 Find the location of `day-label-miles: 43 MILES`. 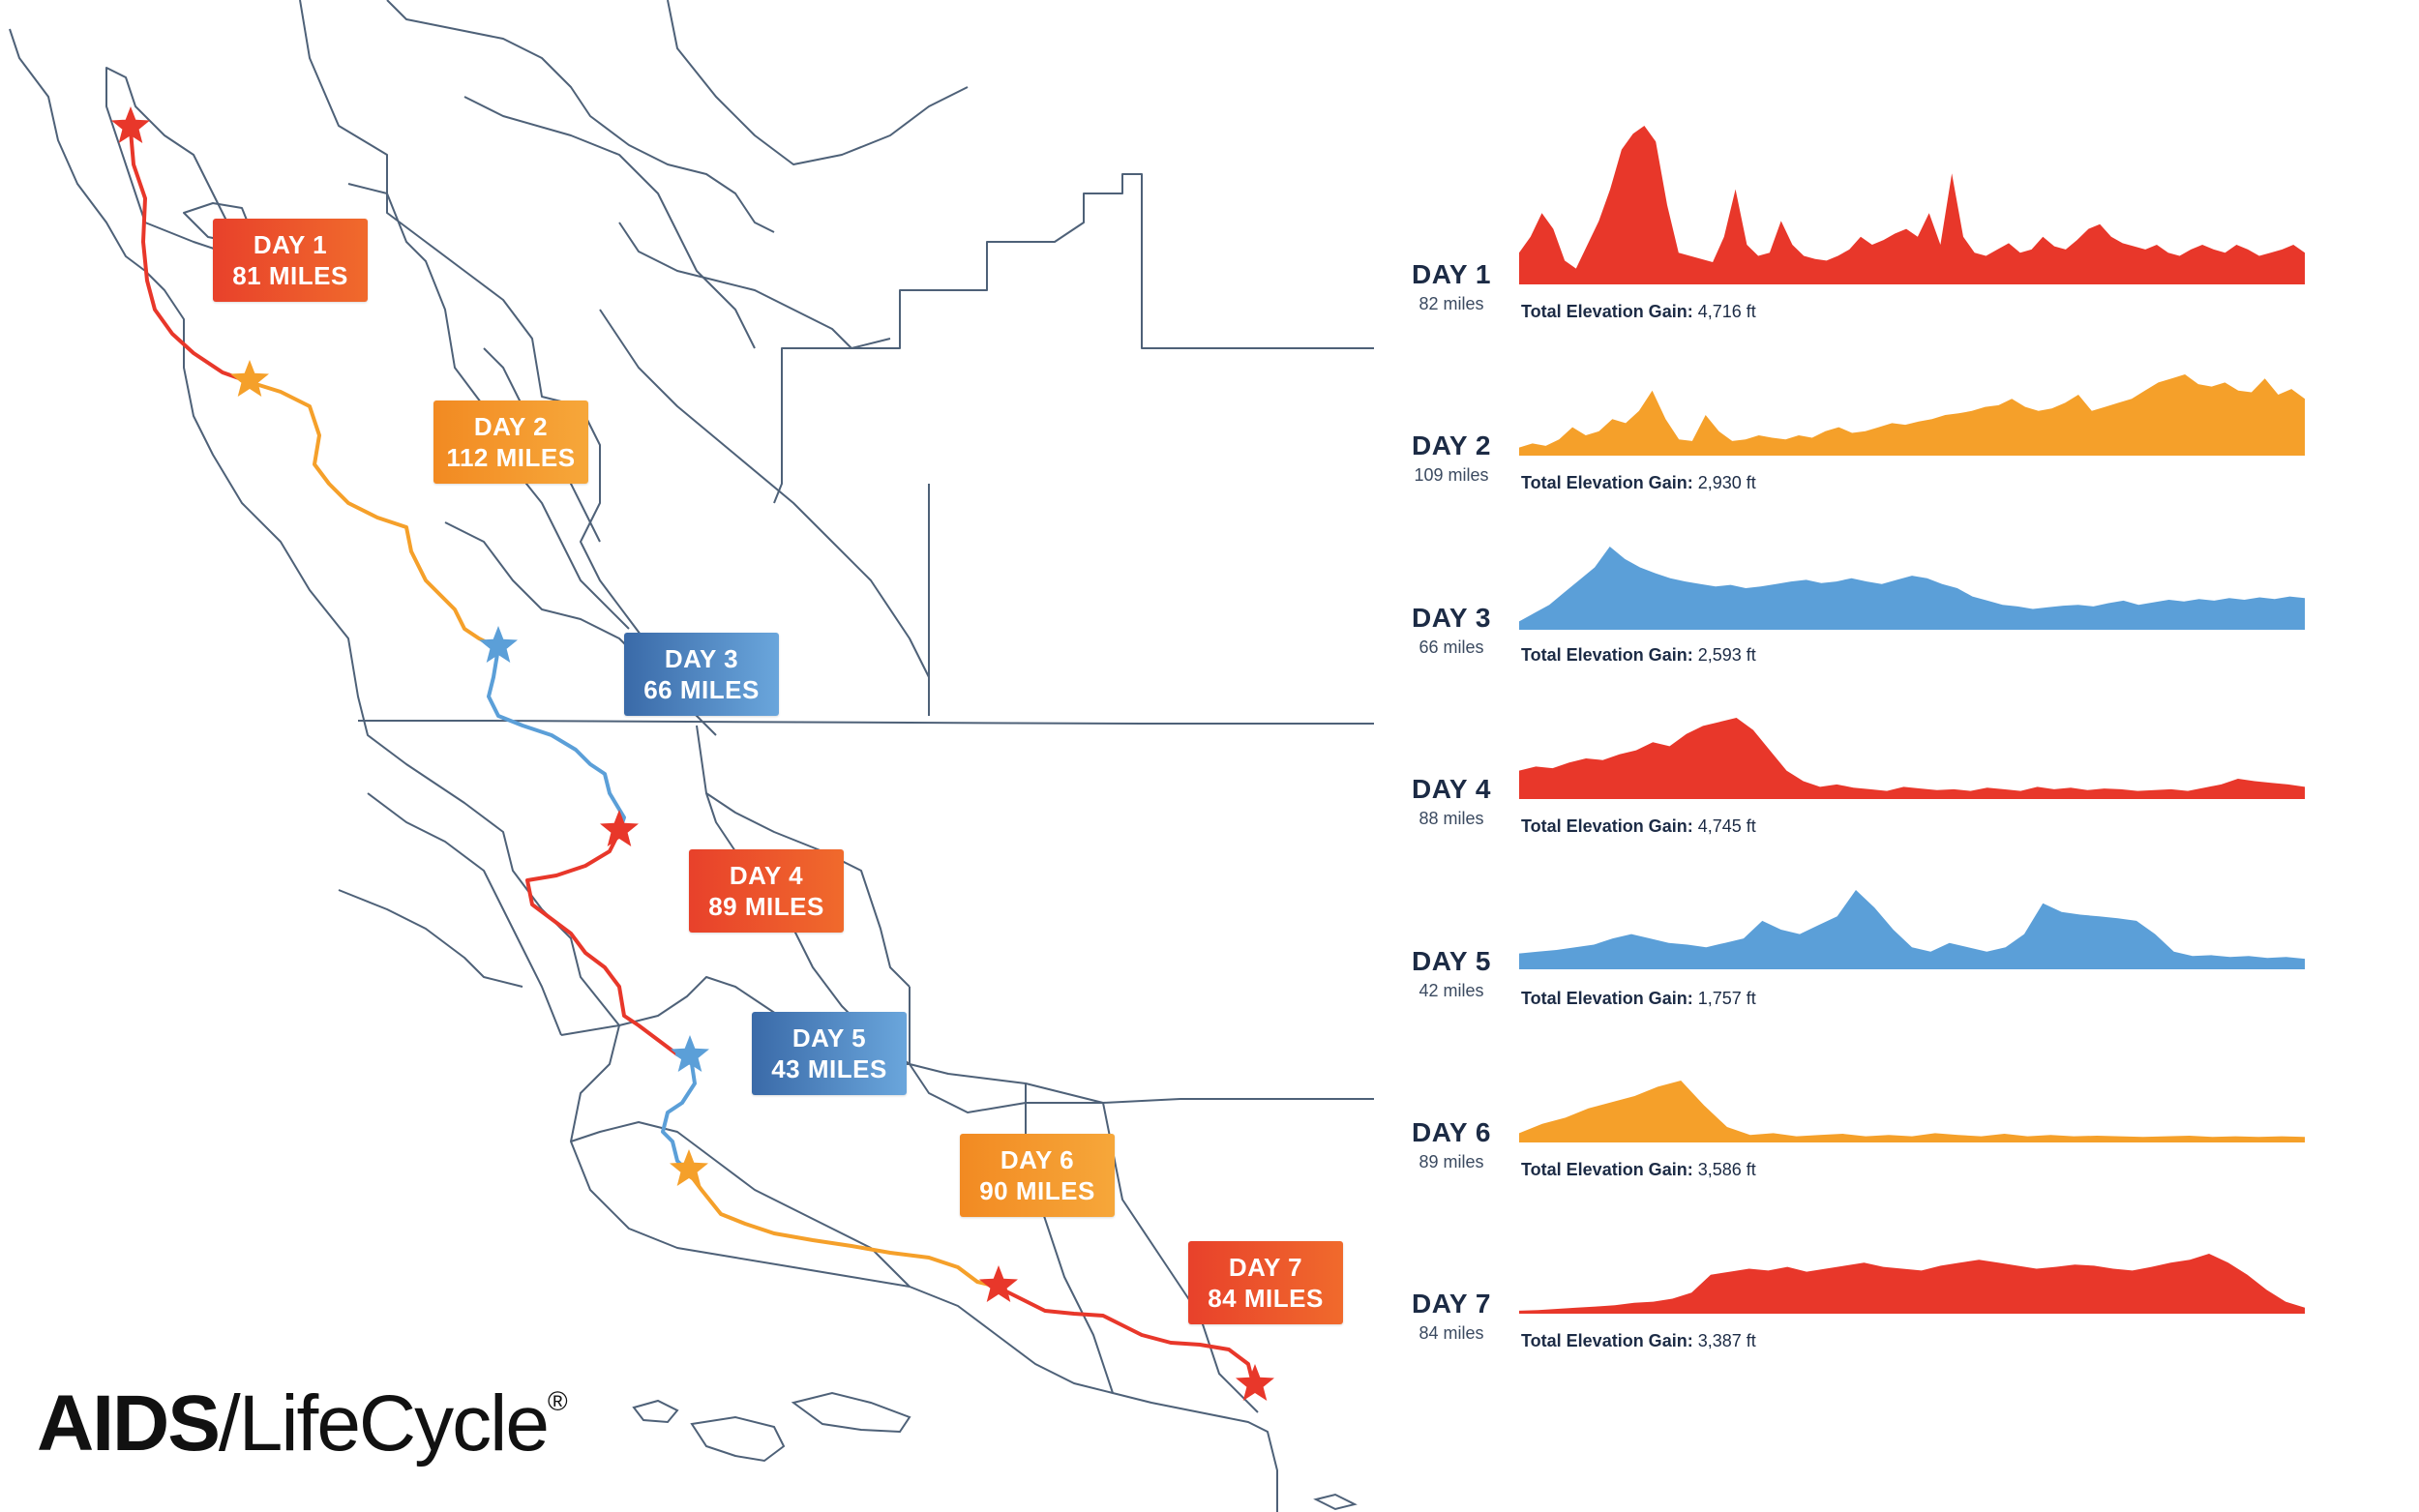

day-label-miles: 43 MILES is located at coordinates (829, 1068).